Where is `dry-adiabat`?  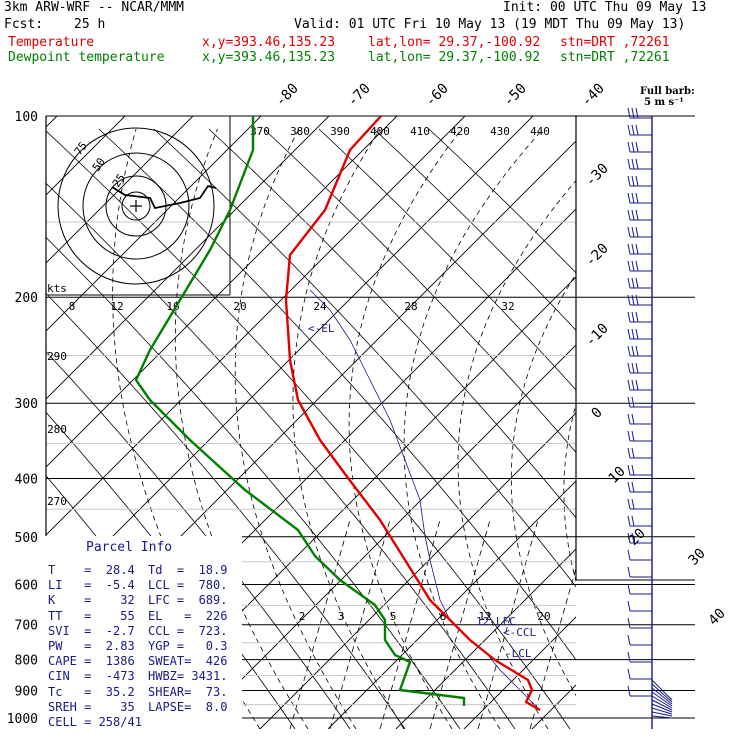
dry-adiabat is located at coordinates (10, 429).